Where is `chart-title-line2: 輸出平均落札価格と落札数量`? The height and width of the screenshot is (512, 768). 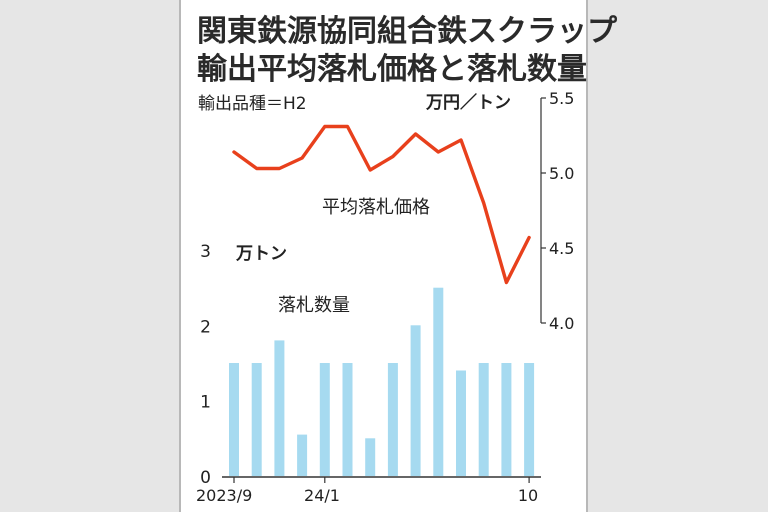
chart-title-line2: 輸出平均落札価格と落札数量 is located at coordinates (392, 69).